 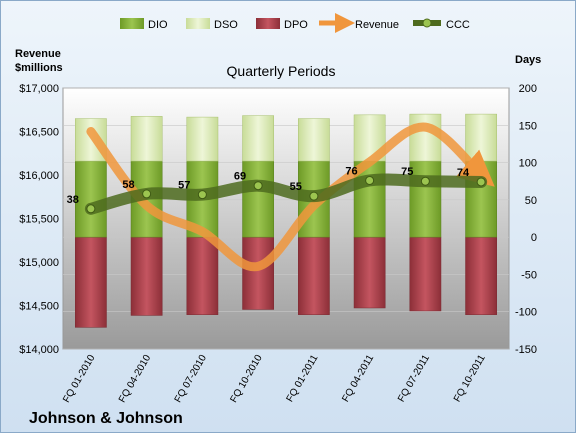 What do you see at coordinates (39, 176) in the screenshot?
I see `left-axis-tick-label: $16,000` at bounding box center [39, 176].